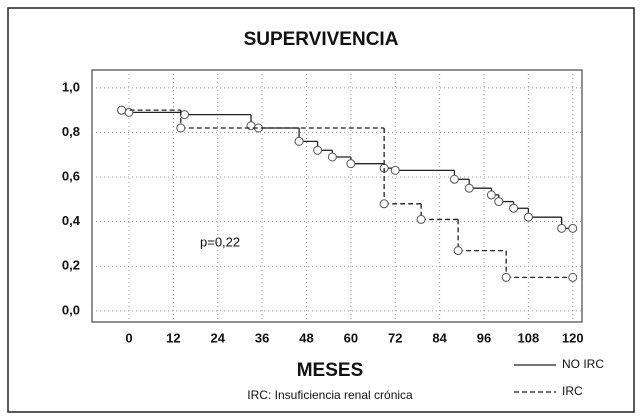 Image resolution: width=642 pixels, height=420 pixels. What do you see at coordinates (330, 395) in the screenshot?
I see `footnote: IRC: Insuficiencia renal crónica` at bounding box center [330, 395].